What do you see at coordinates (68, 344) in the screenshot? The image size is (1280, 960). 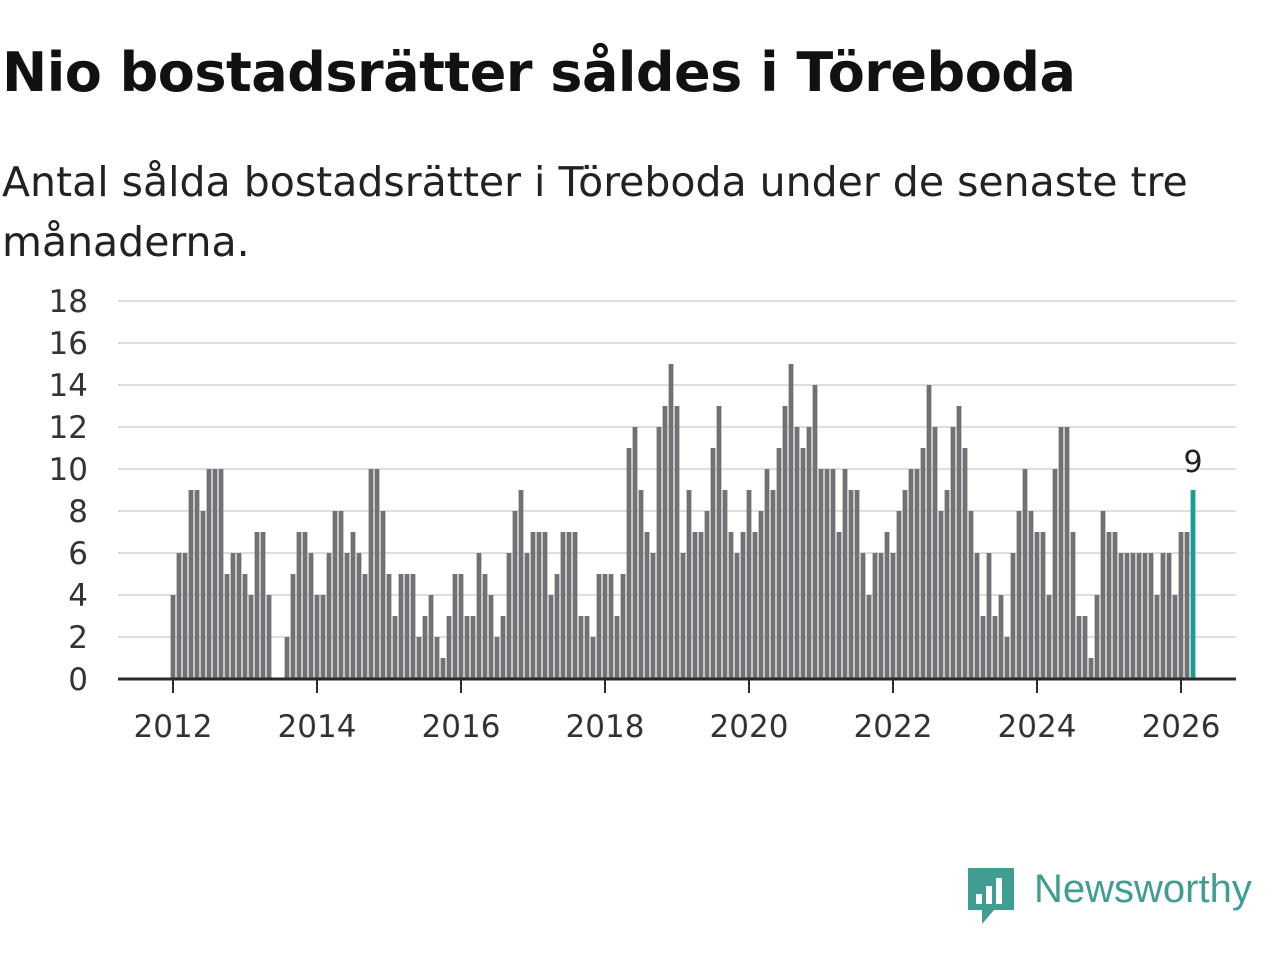 I see `y-tick-label-16: 16` at bounding box center [68, 344].